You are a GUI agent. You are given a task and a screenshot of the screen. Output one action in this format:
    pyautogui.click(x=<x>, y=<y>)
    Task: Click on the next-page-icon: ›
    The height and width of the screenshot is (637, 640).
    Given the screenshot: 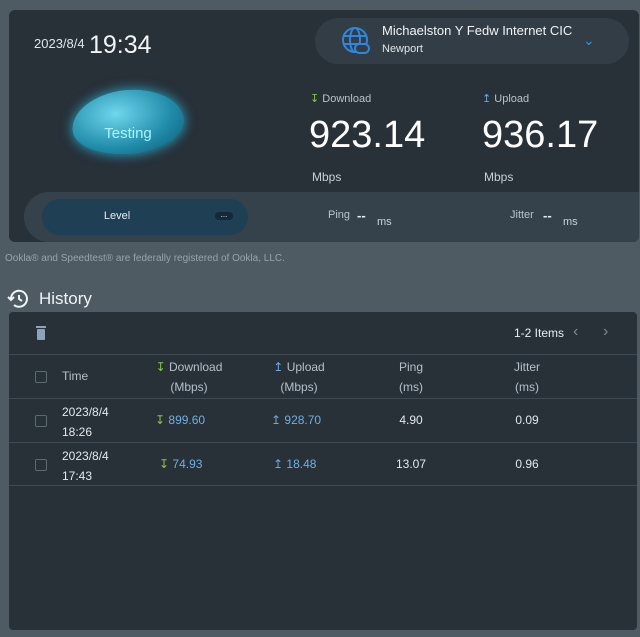 What is the action you would take?
    pyautogui.click(x=606, y=331)
    